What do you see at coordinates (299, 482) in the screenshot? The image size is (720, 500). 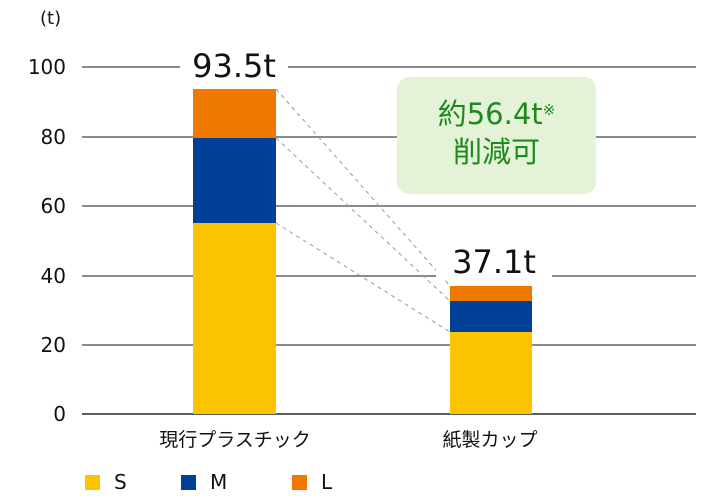 I see `legend-swatch-l` at bounding box center [299, 482].